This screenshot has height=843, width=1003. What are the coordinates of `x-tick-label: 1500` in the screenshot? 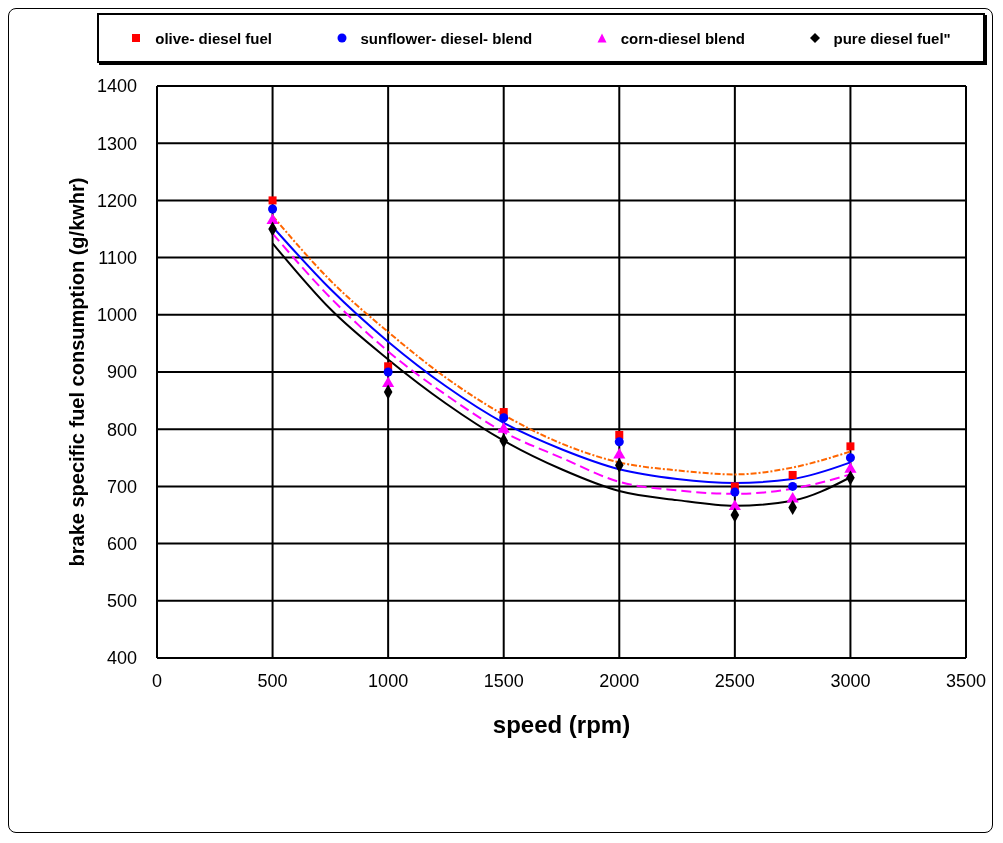 It's located at (503, 680).